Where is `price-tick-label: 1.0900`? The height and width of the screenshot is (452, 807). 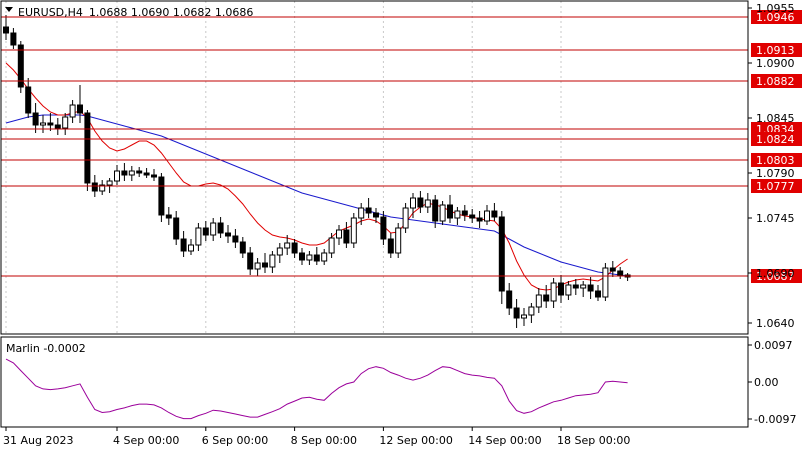
price-tick-label: 1.0900 is located at coordinates (775, 63).